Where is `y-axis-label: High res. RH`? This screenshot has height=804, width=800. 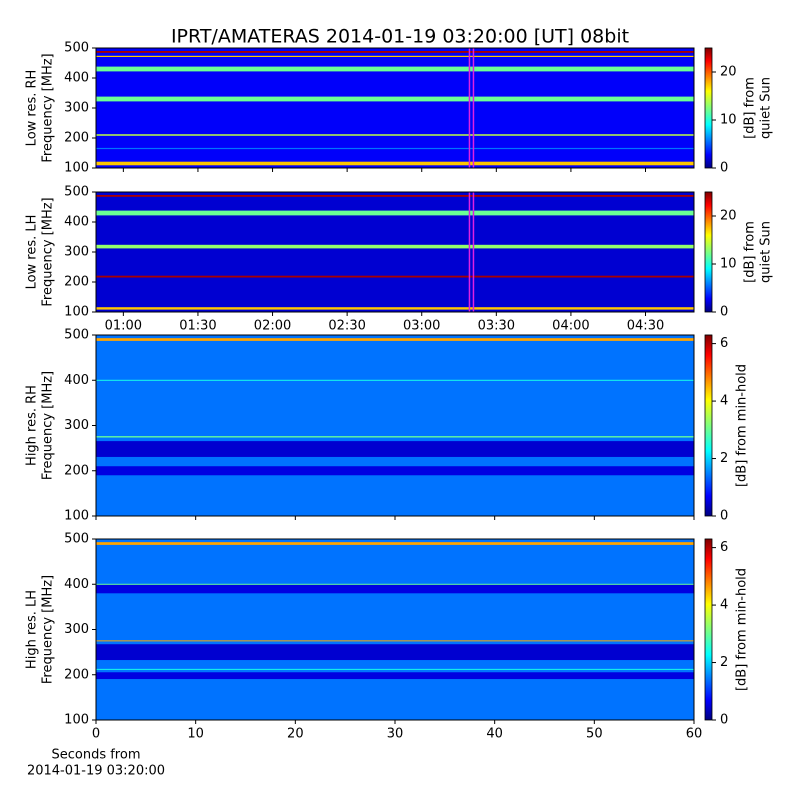
y-axis-label: High res. RH is located at coordinates (32, 425).